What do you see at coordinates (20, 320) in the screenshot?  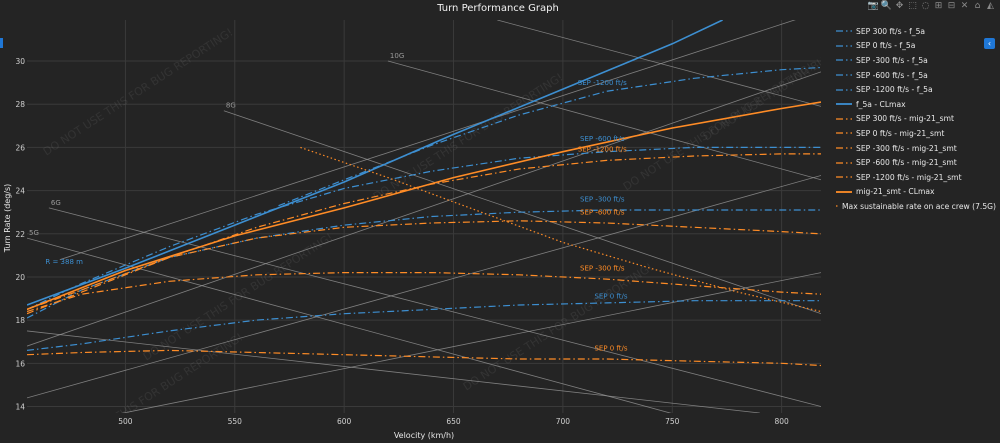 I see `y-tick-label: 18` at bounding box center [20, 320].